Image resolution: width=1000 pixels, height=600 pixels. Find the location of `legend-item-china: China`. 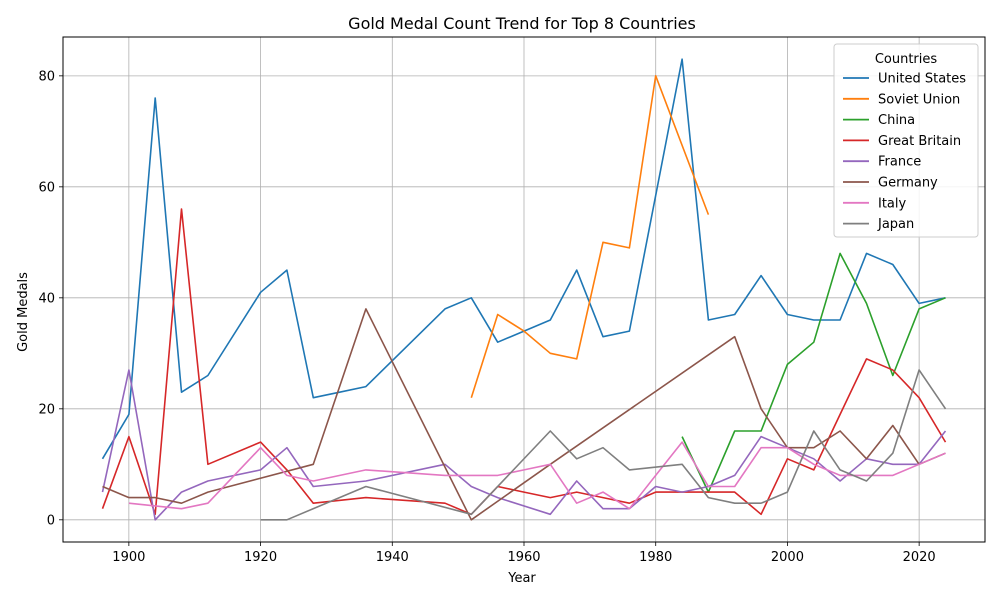

legend-item-china: China is located at coordinates (879, 120).